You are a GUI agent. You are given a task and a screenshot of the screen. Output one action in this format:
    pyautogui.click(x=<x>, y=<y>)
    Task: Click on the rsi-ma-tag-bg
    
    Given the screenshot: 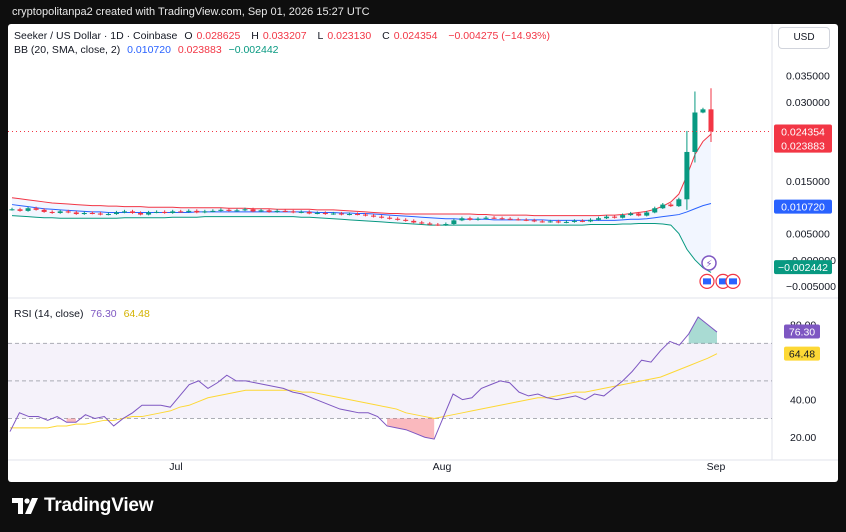 What is the action you would take?
    pyautogui.click(x=802, y=353)
    